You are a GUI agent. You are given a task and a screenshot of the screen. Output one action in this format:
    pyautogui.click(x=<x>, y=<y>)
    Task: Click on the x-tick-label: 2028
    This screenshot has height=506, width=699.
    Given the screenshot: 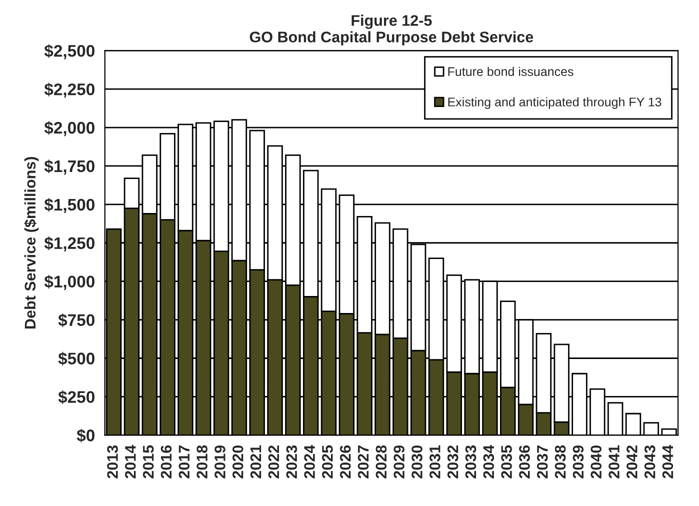 What is the action you would take?
    pyautogui.click(x=381, y=461)
    